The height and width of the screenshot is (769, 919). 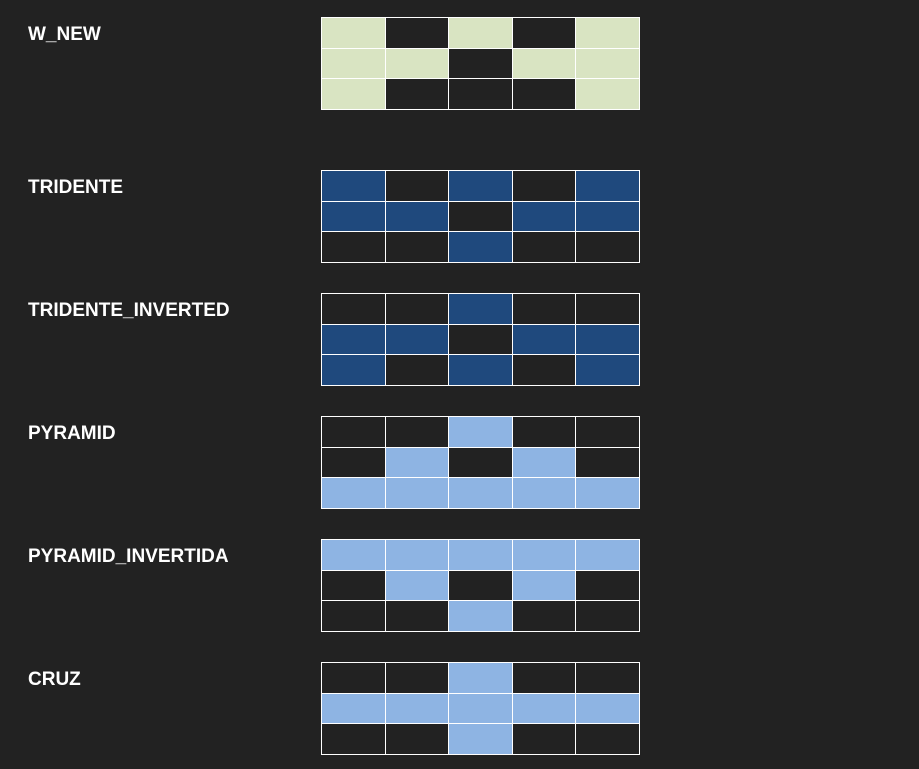 I want to click on pattern-label: W_NEW, so click(x=64, y=34).